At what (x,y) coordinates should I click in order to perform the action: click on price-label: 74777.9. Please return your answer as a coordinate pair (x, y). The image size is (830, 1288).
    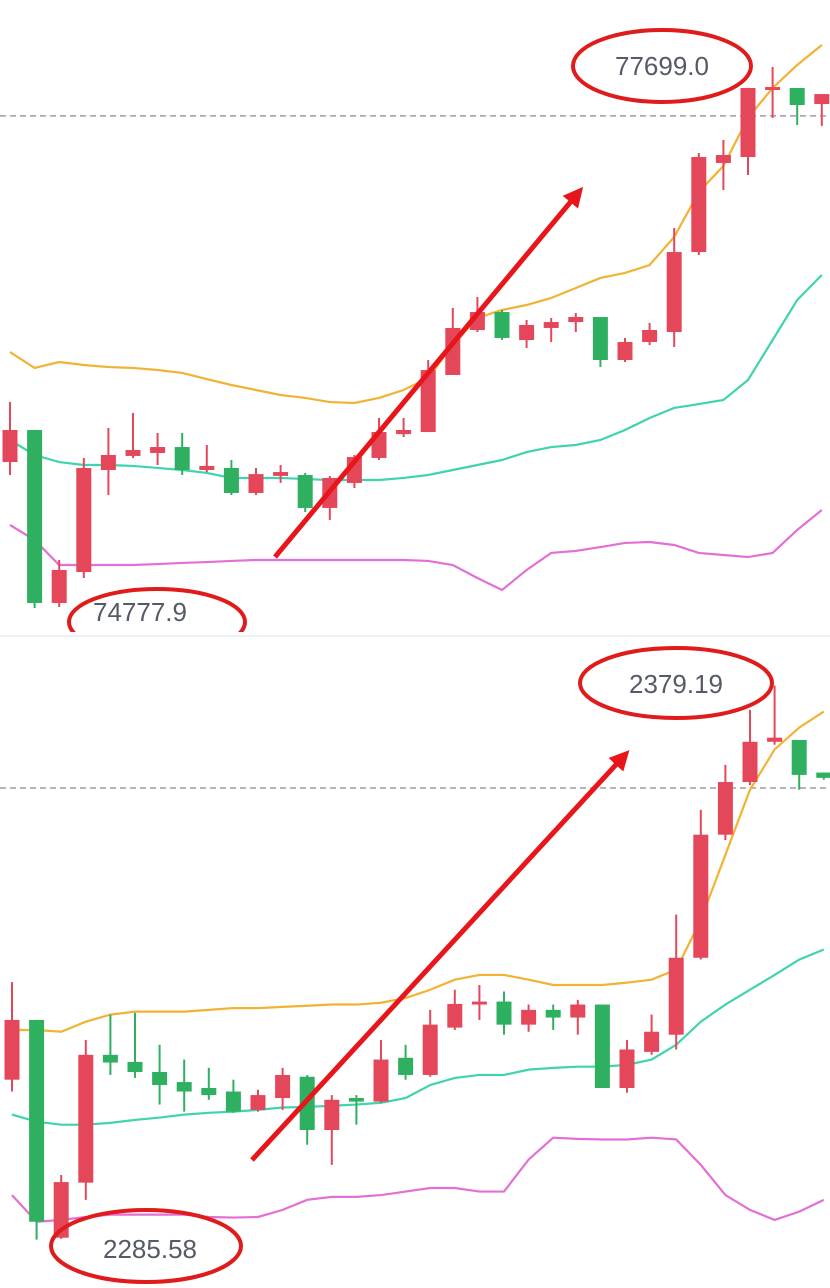
    Looking at the image, I should click on (140, 612).